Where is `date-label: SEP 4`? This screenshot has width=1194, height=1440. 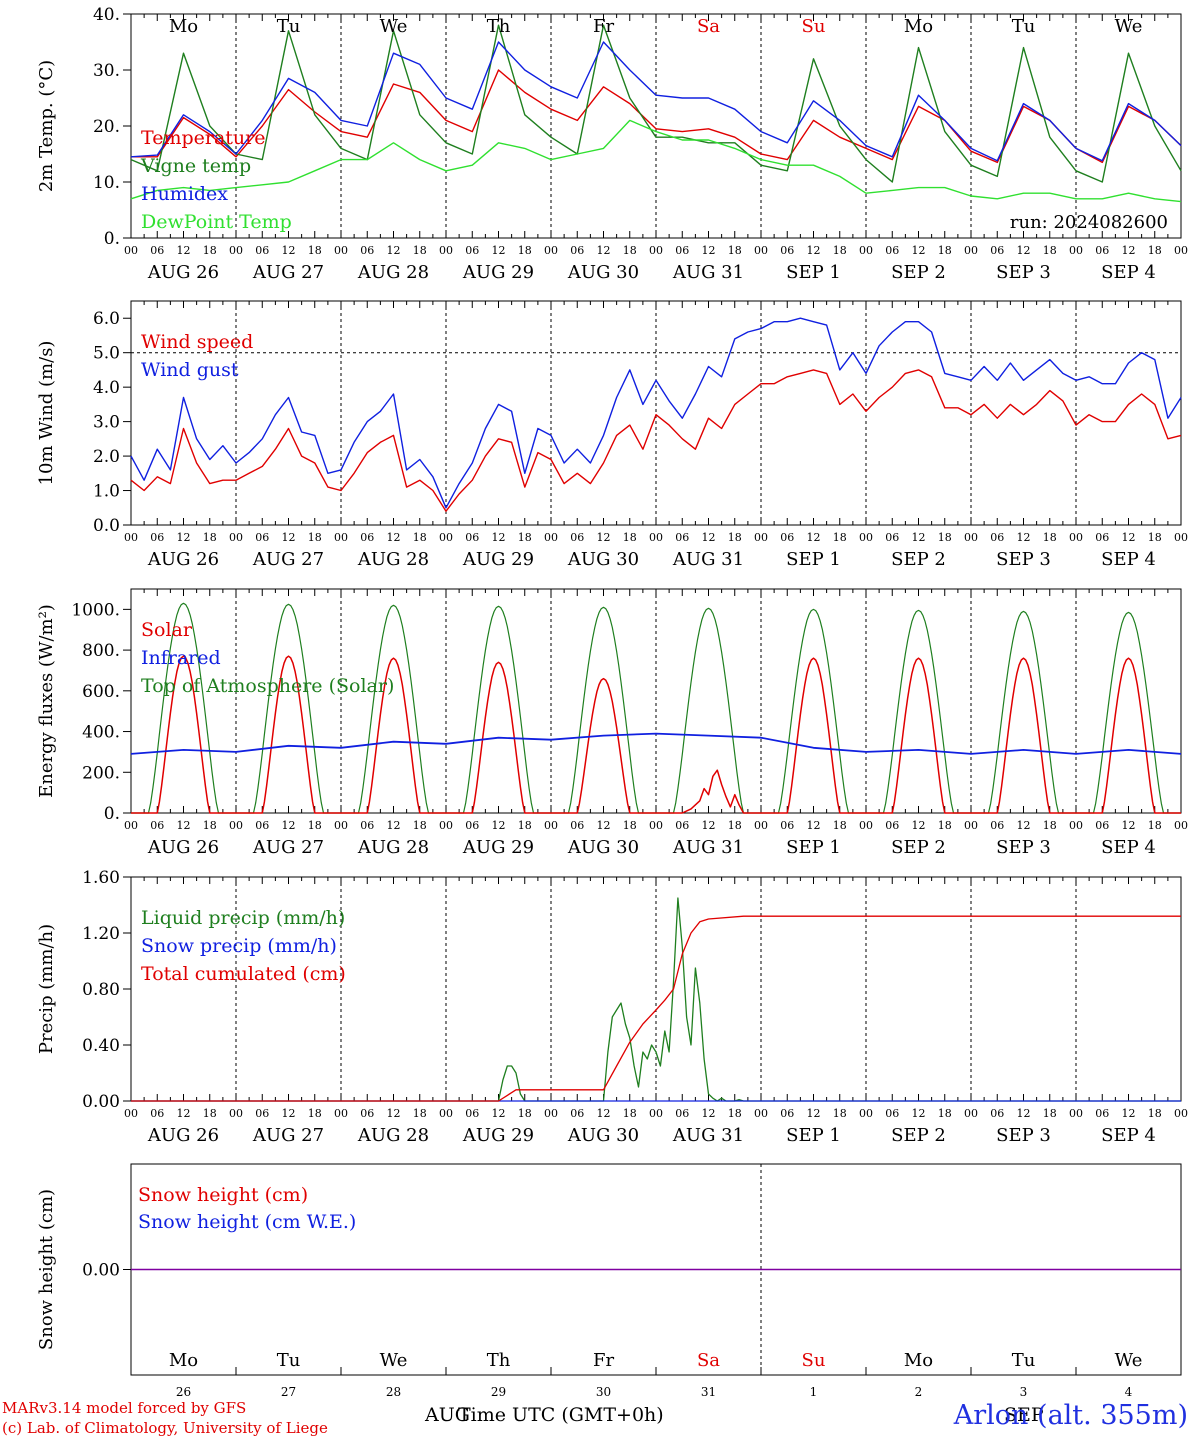
date-label: SEP 4 is located at coordinates (1128, 272).